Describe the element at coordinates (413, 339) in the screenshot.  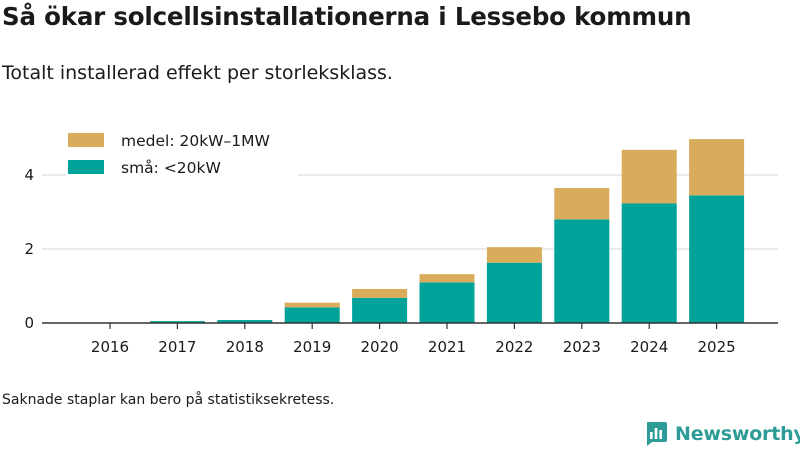
I see `x-axis-ticks: 2016 2017 2018 2019 2020 2021 2022 2023 2024 2025` at that location.